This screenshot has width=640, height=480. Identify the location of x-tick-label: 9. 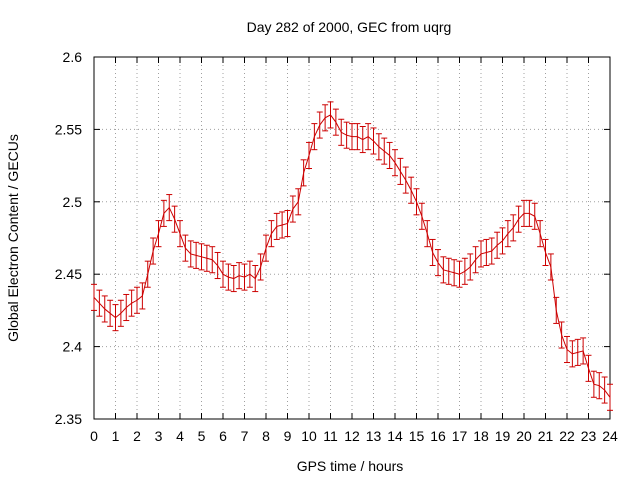
(288, 436).